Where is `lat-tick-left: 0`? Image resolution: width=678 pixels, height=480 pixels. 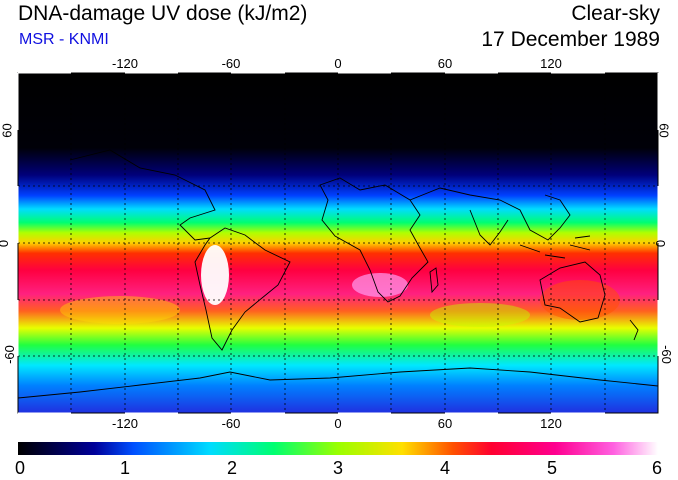 lat-tick-left: 0 is located at coordinates (5, 243).